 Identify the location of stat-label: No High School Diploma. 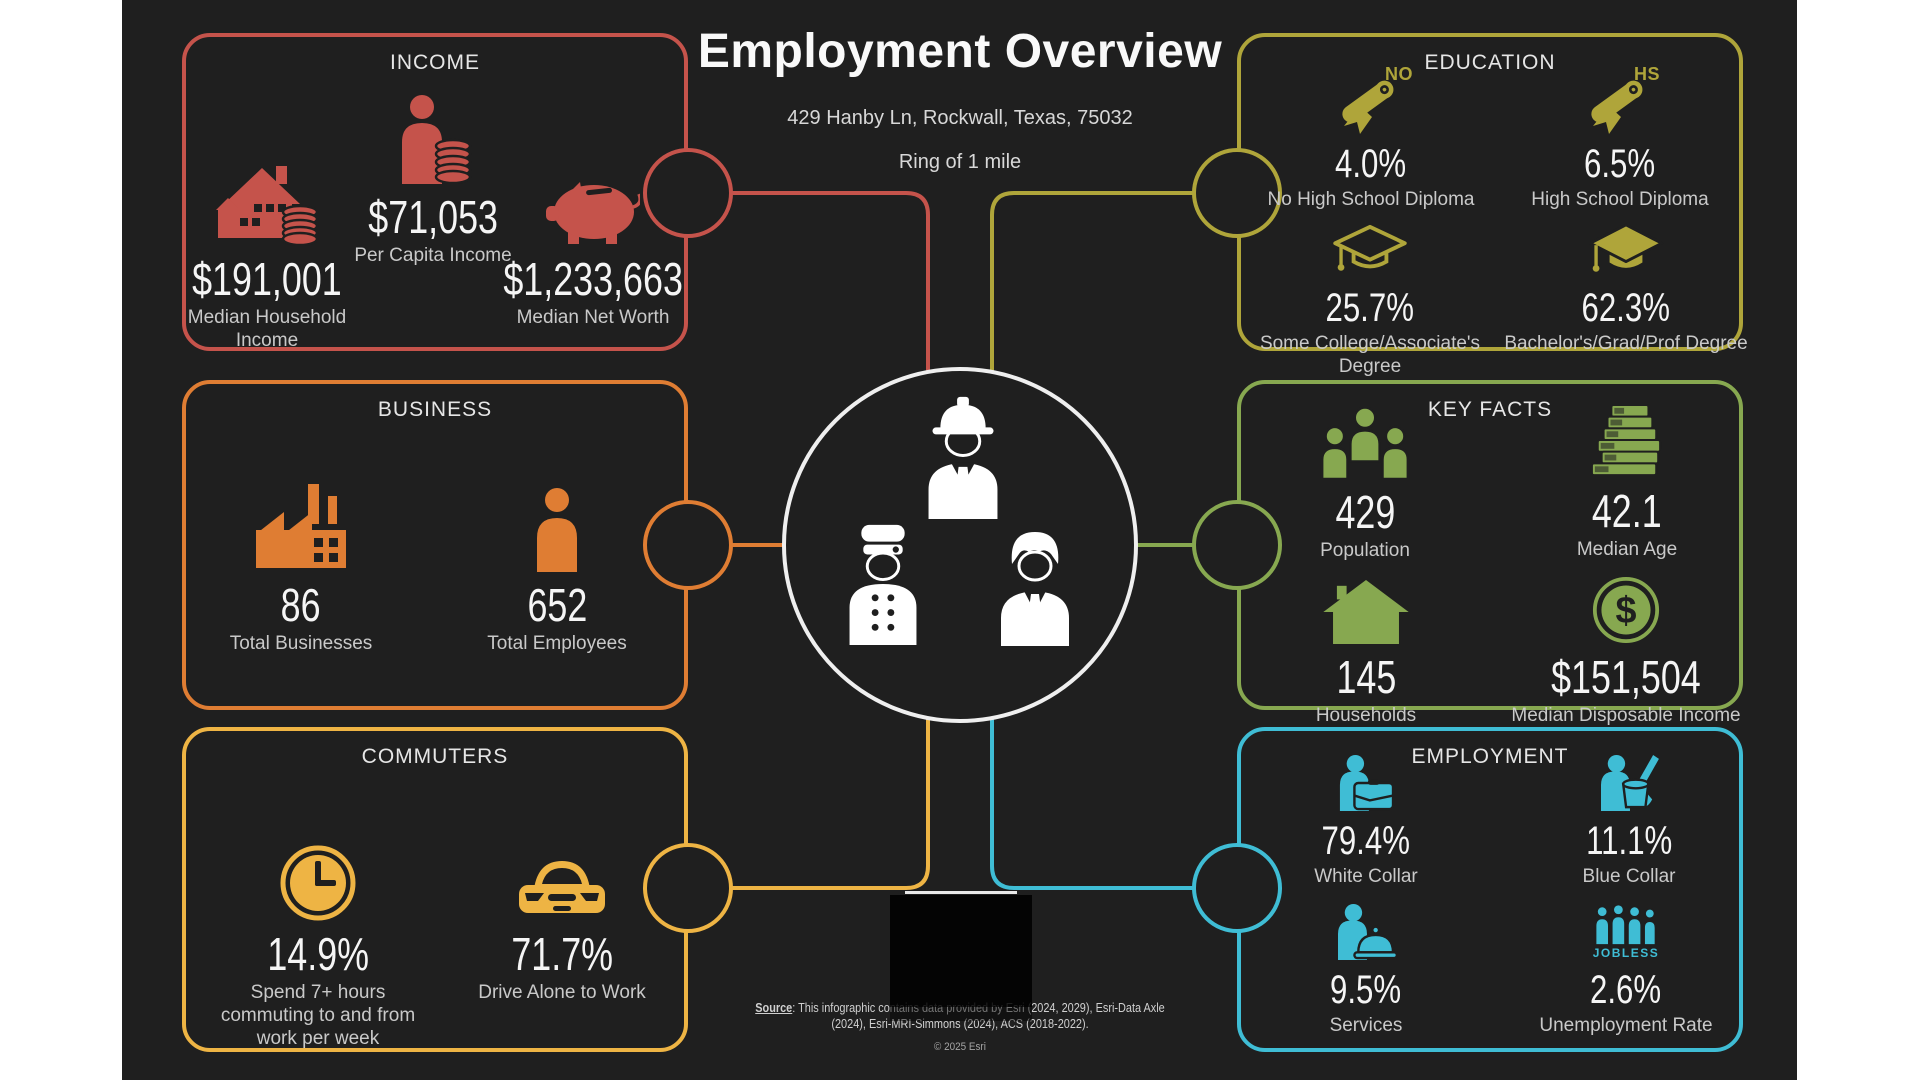
(1371, 199).